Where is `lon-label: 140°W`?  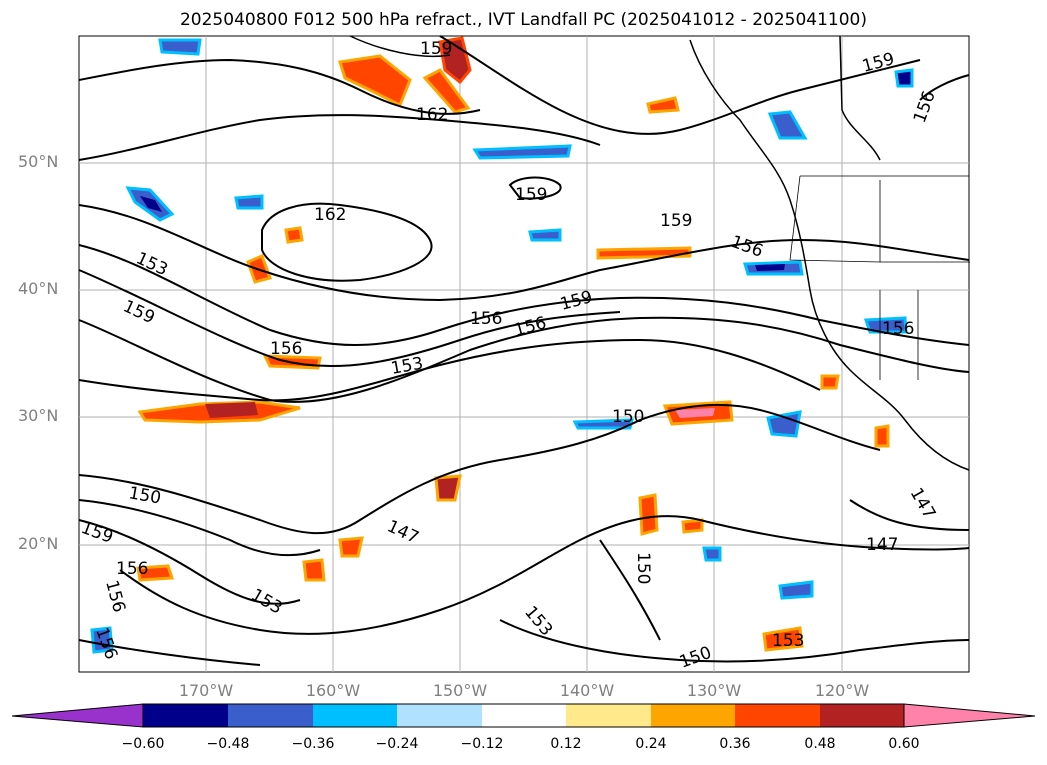
lon-label: 140°W is located at coordinates (587, 690).